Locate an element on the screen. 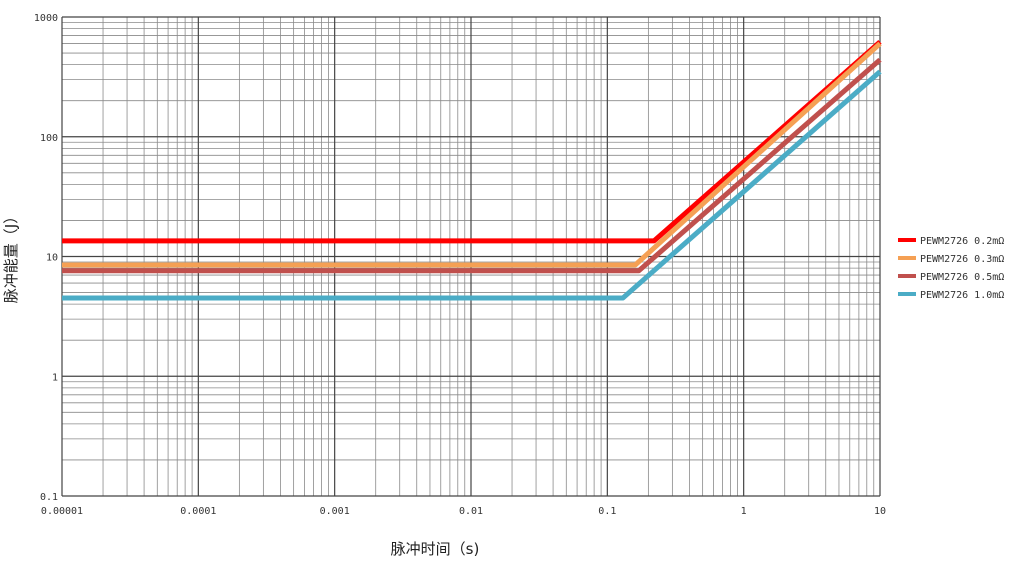  x-tick-label: 0.01 is located at coordinates (471, 511).